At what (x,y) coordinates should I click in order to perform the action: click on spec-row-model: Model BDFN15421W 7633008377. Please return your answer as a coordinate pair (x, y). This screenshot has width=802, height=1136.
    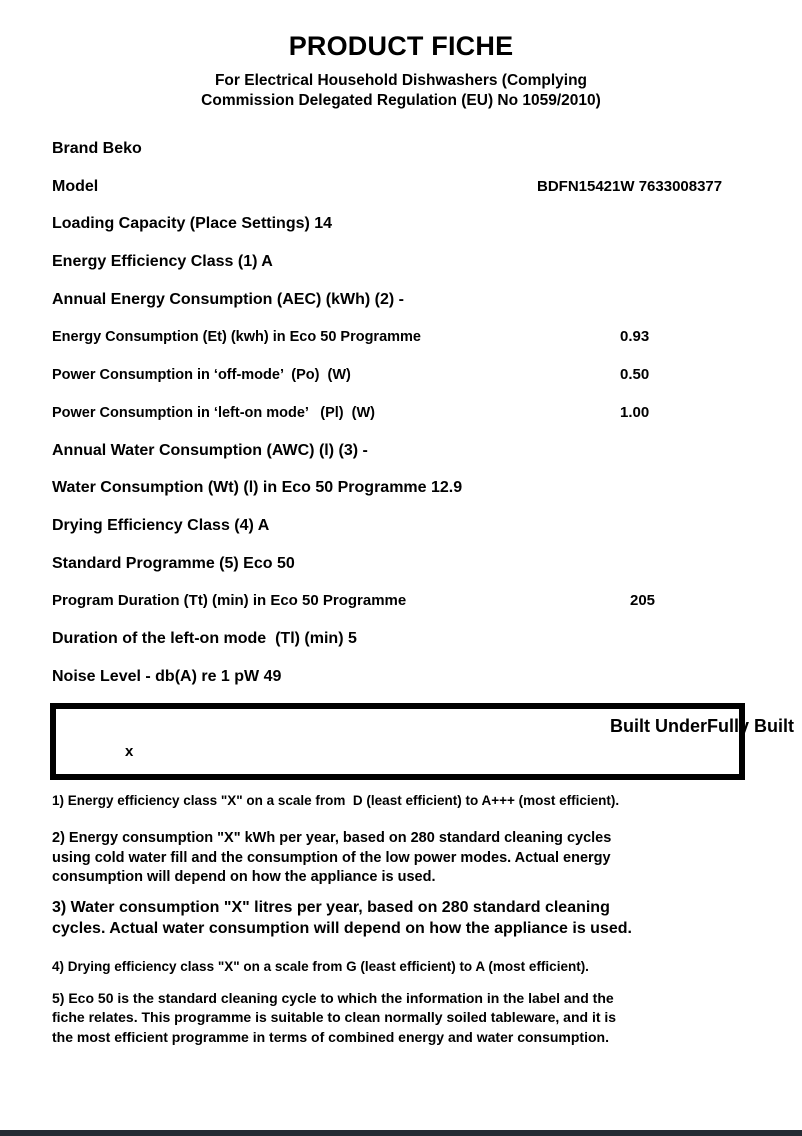
    Looking at the image, I should click on (427, 197).